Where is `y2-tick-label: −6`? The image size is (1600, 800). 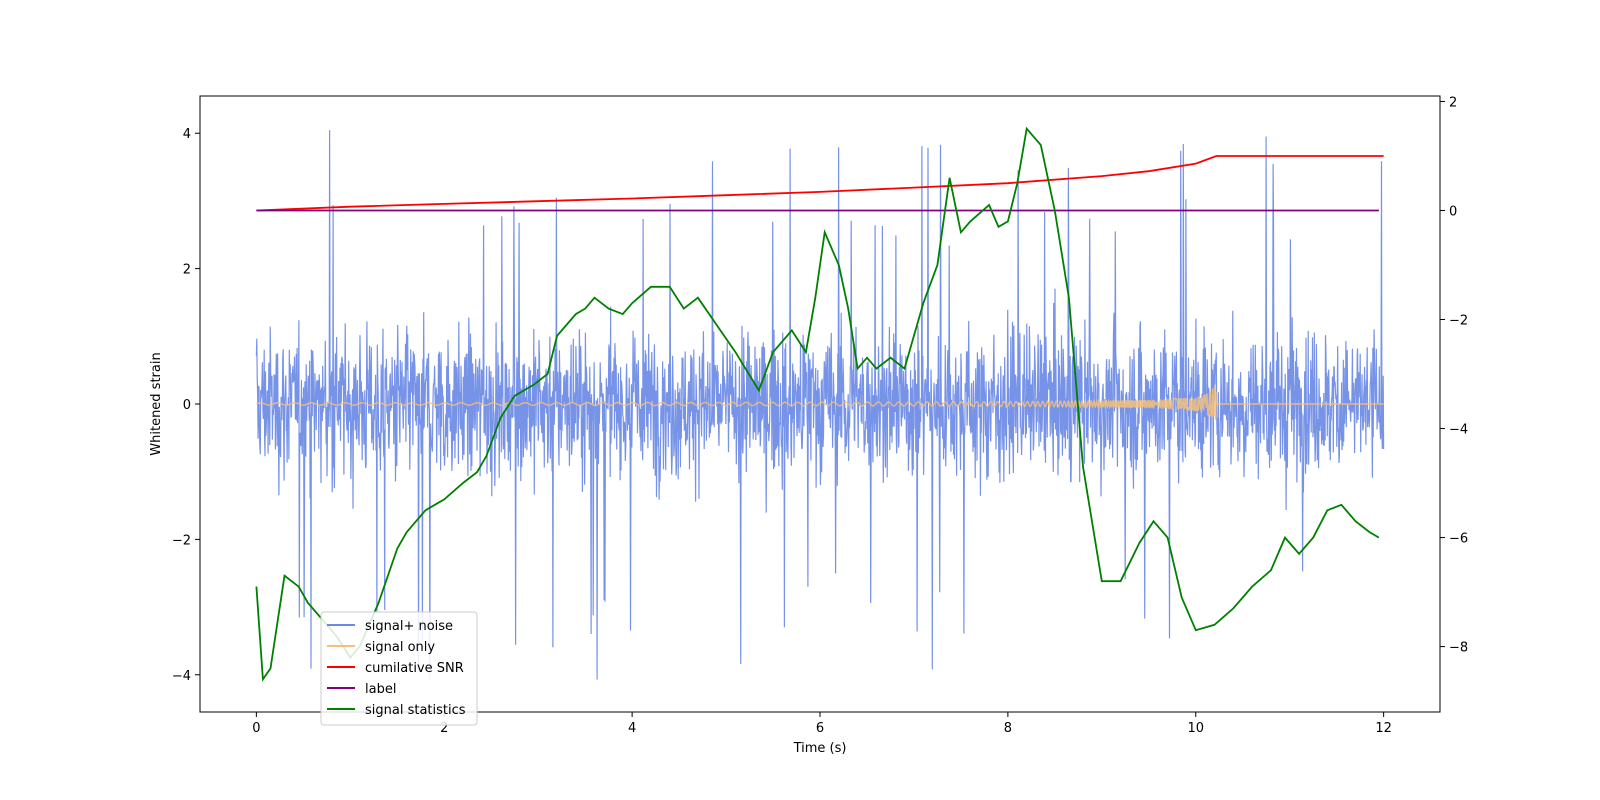 y2-tick-label: −6 is located at coordinates (1458, 539).